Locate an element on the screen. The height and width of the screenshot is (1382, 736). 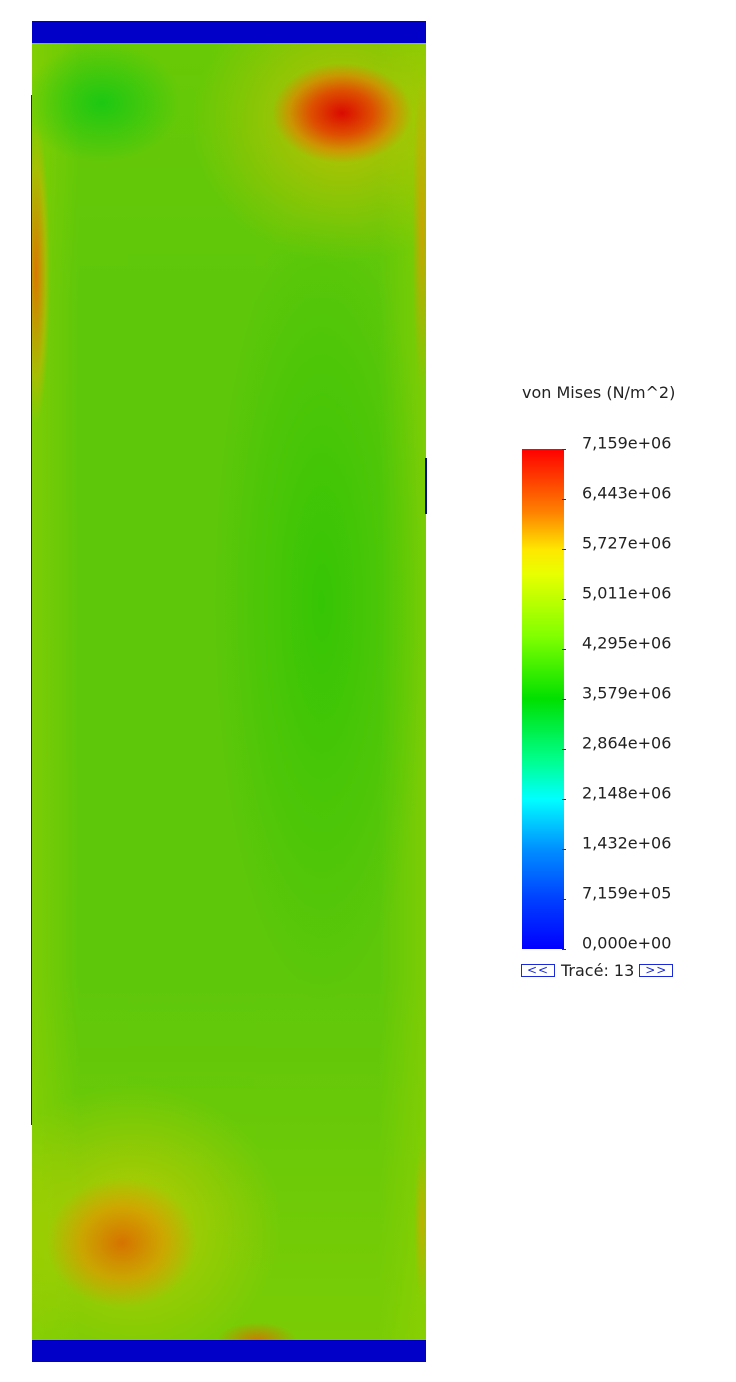
legend-value-label: 5,011e+06 is located at coordinates (627, 593).